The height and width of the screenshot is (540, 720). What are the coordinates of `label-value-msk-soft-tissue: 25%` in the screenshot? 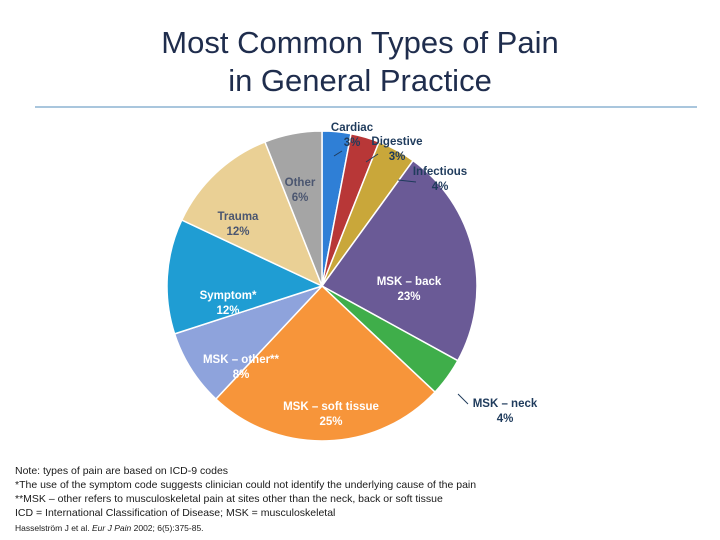 It's located at (330, 422).